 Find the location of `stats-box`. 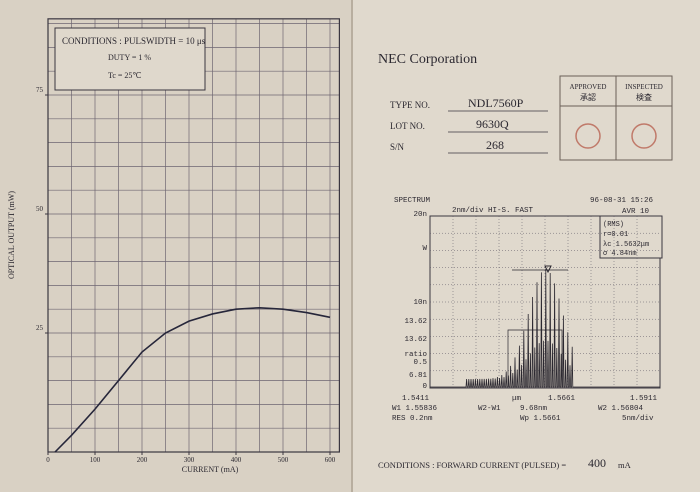

stats-box is located at coordinates (631, 237).